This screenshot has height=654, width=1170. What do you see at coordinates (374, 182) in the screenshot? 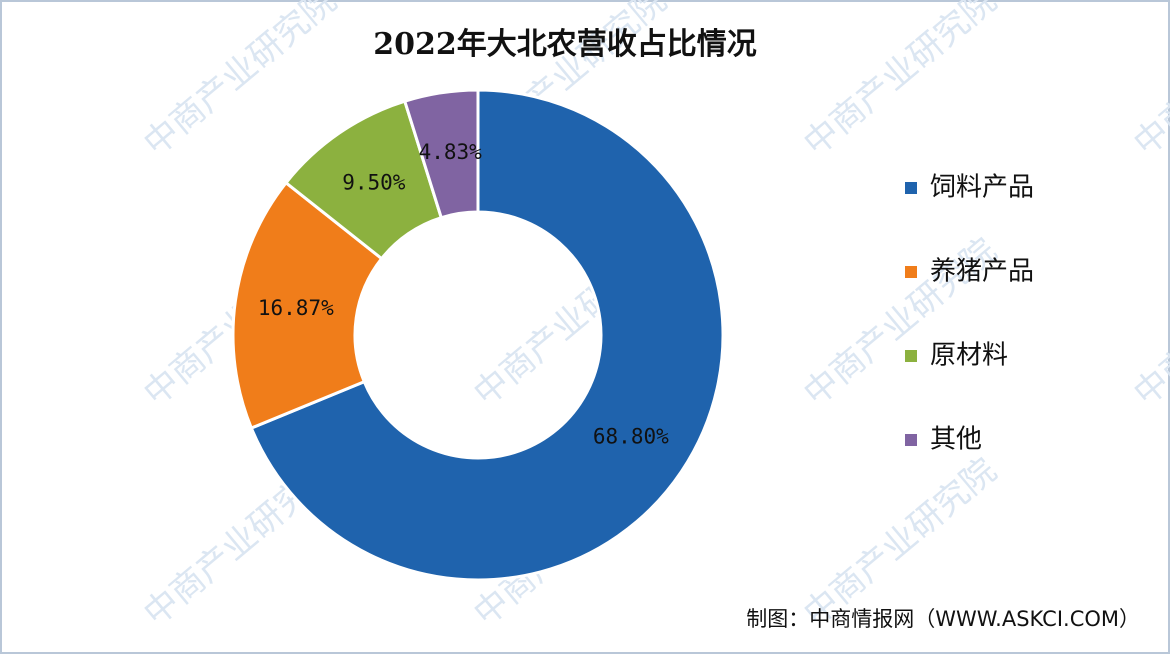
I see `data-label: 9.50%` at bounding box center [374, 182].